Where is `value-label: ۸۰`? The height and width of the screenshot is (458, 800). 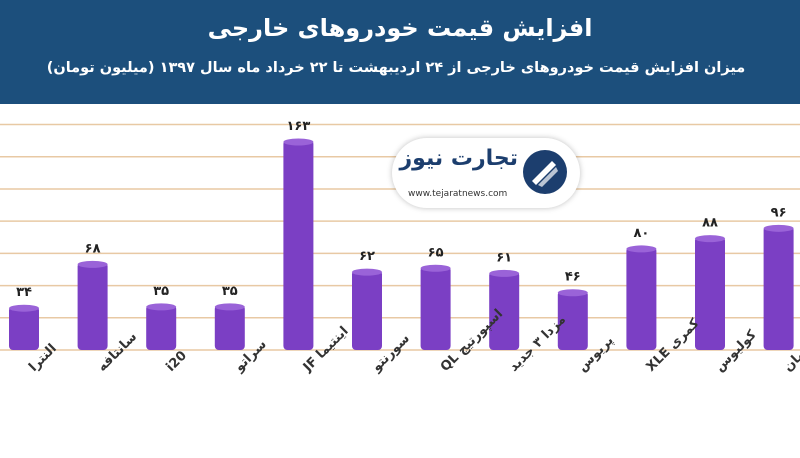 value-label: ۸۰ is located at coordinates (641, 233).